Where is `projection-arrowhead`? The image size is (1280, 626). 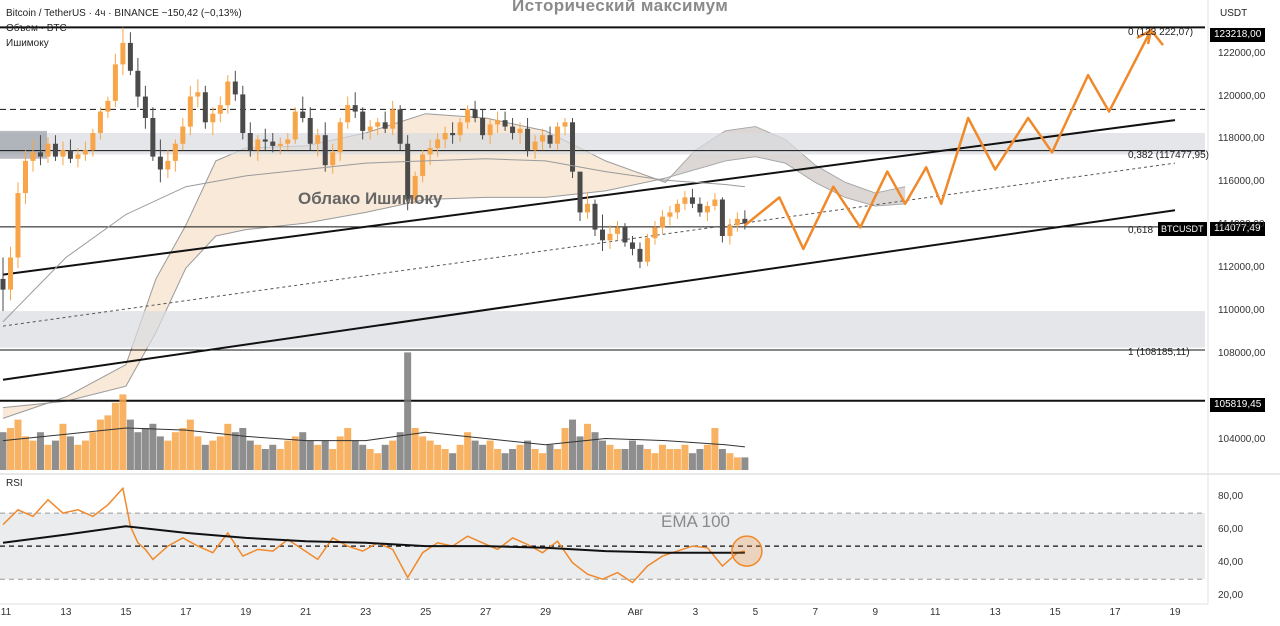
projection-arrowhead is located at coordinates (1144, 36).